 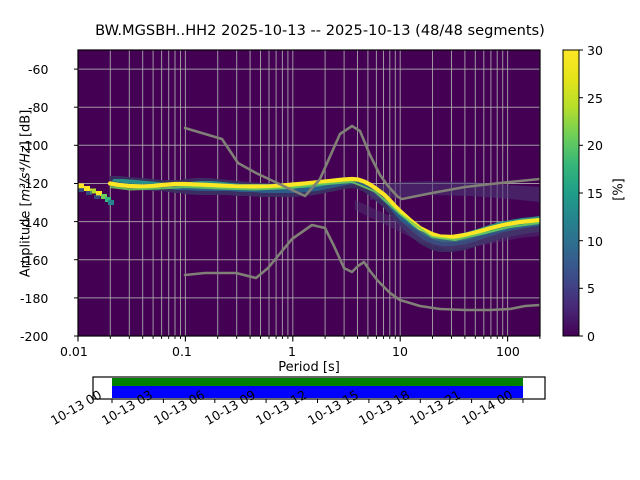 I want to click on y-tick-label: -160, so click(x=34, y=260).